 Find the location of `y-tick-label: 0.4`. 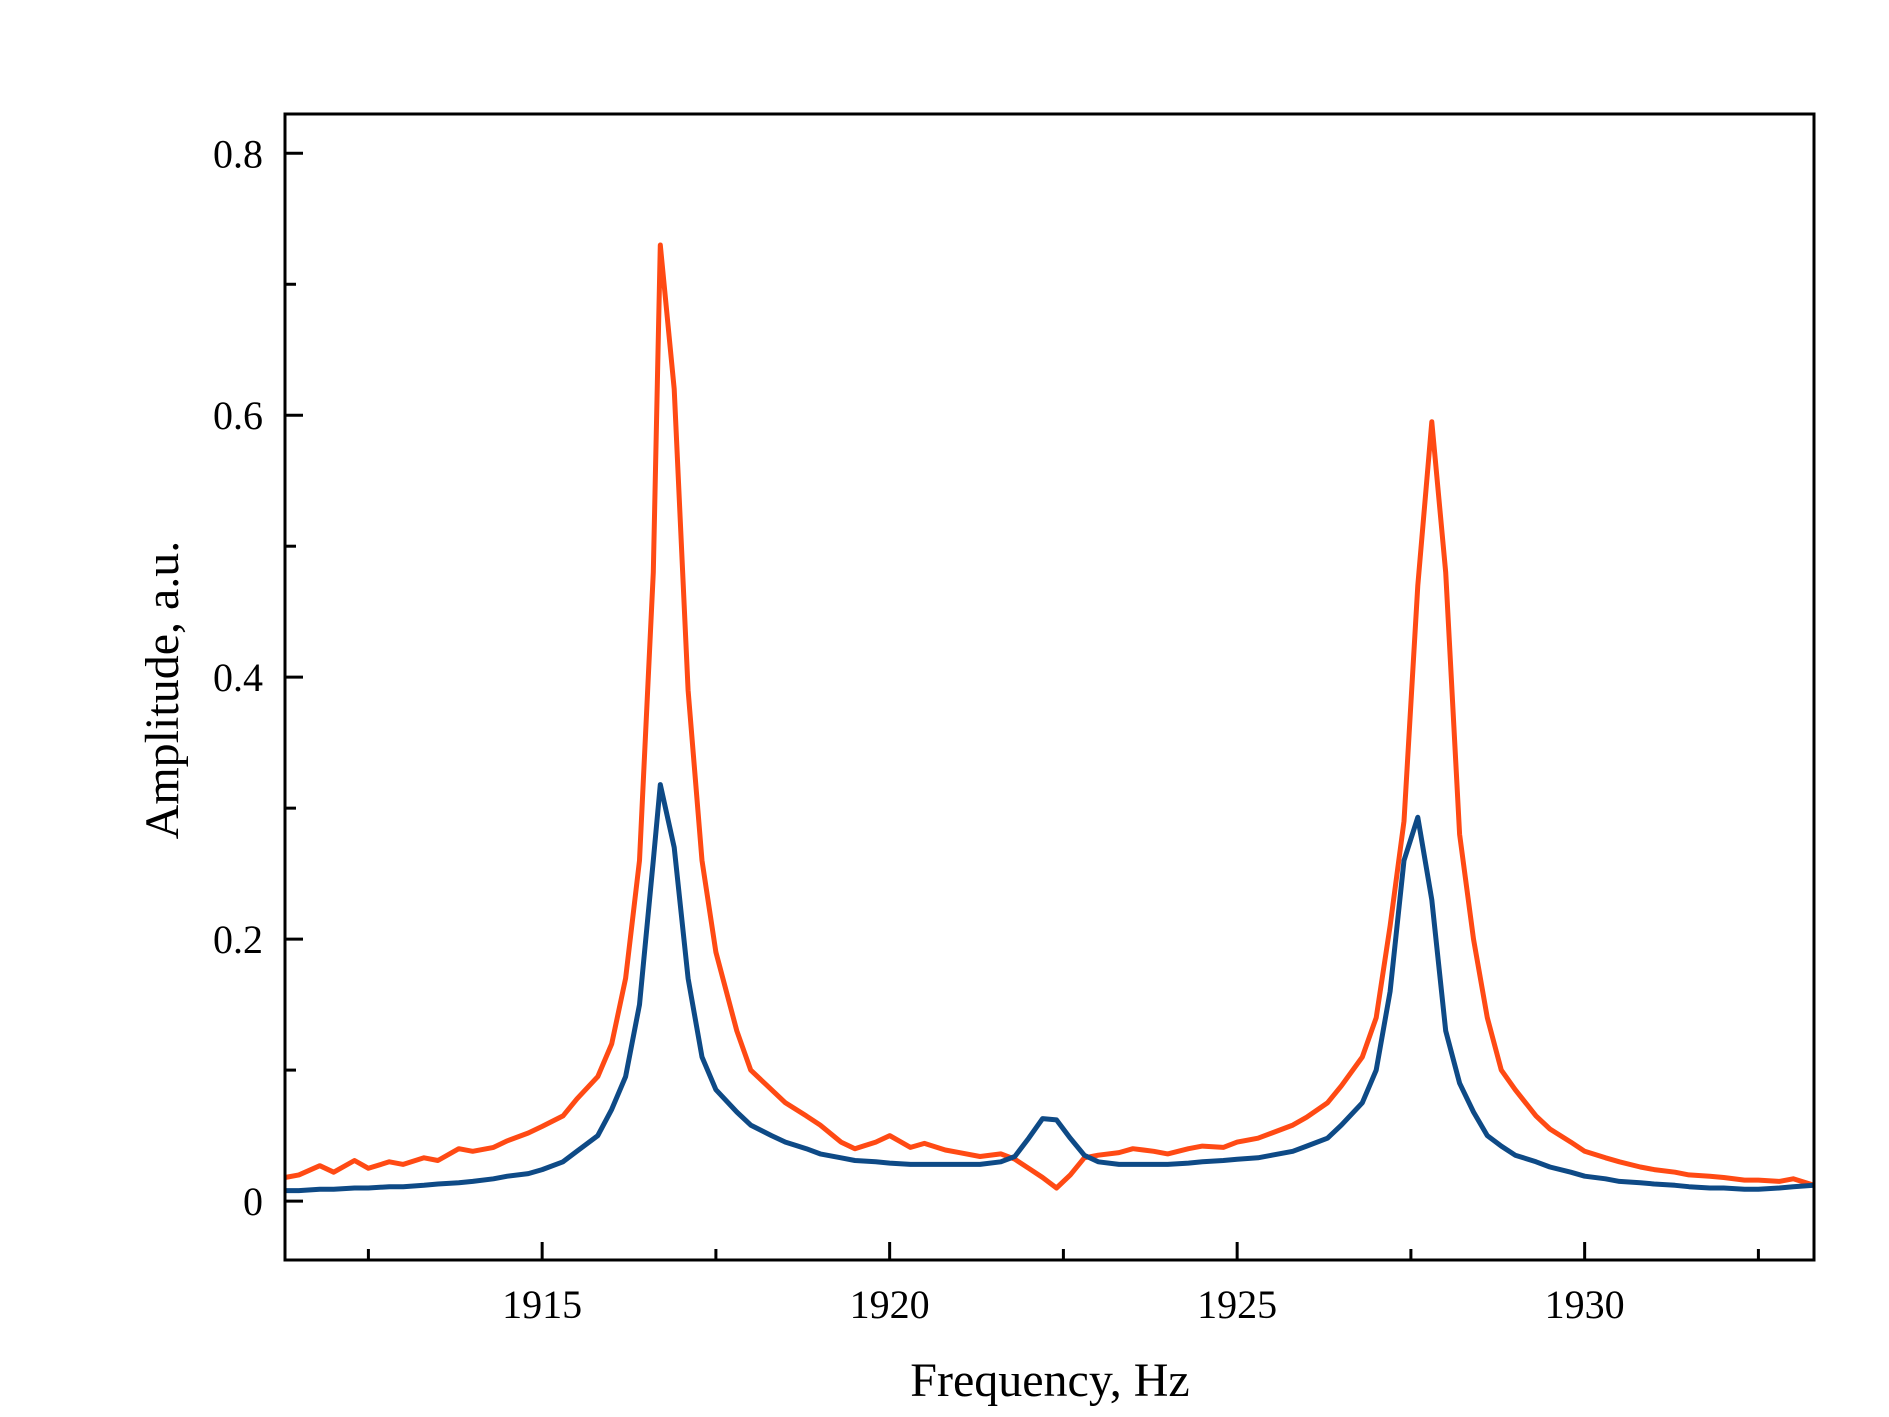

y-tick-label: 0.4 is located at coordinates (238, 677).